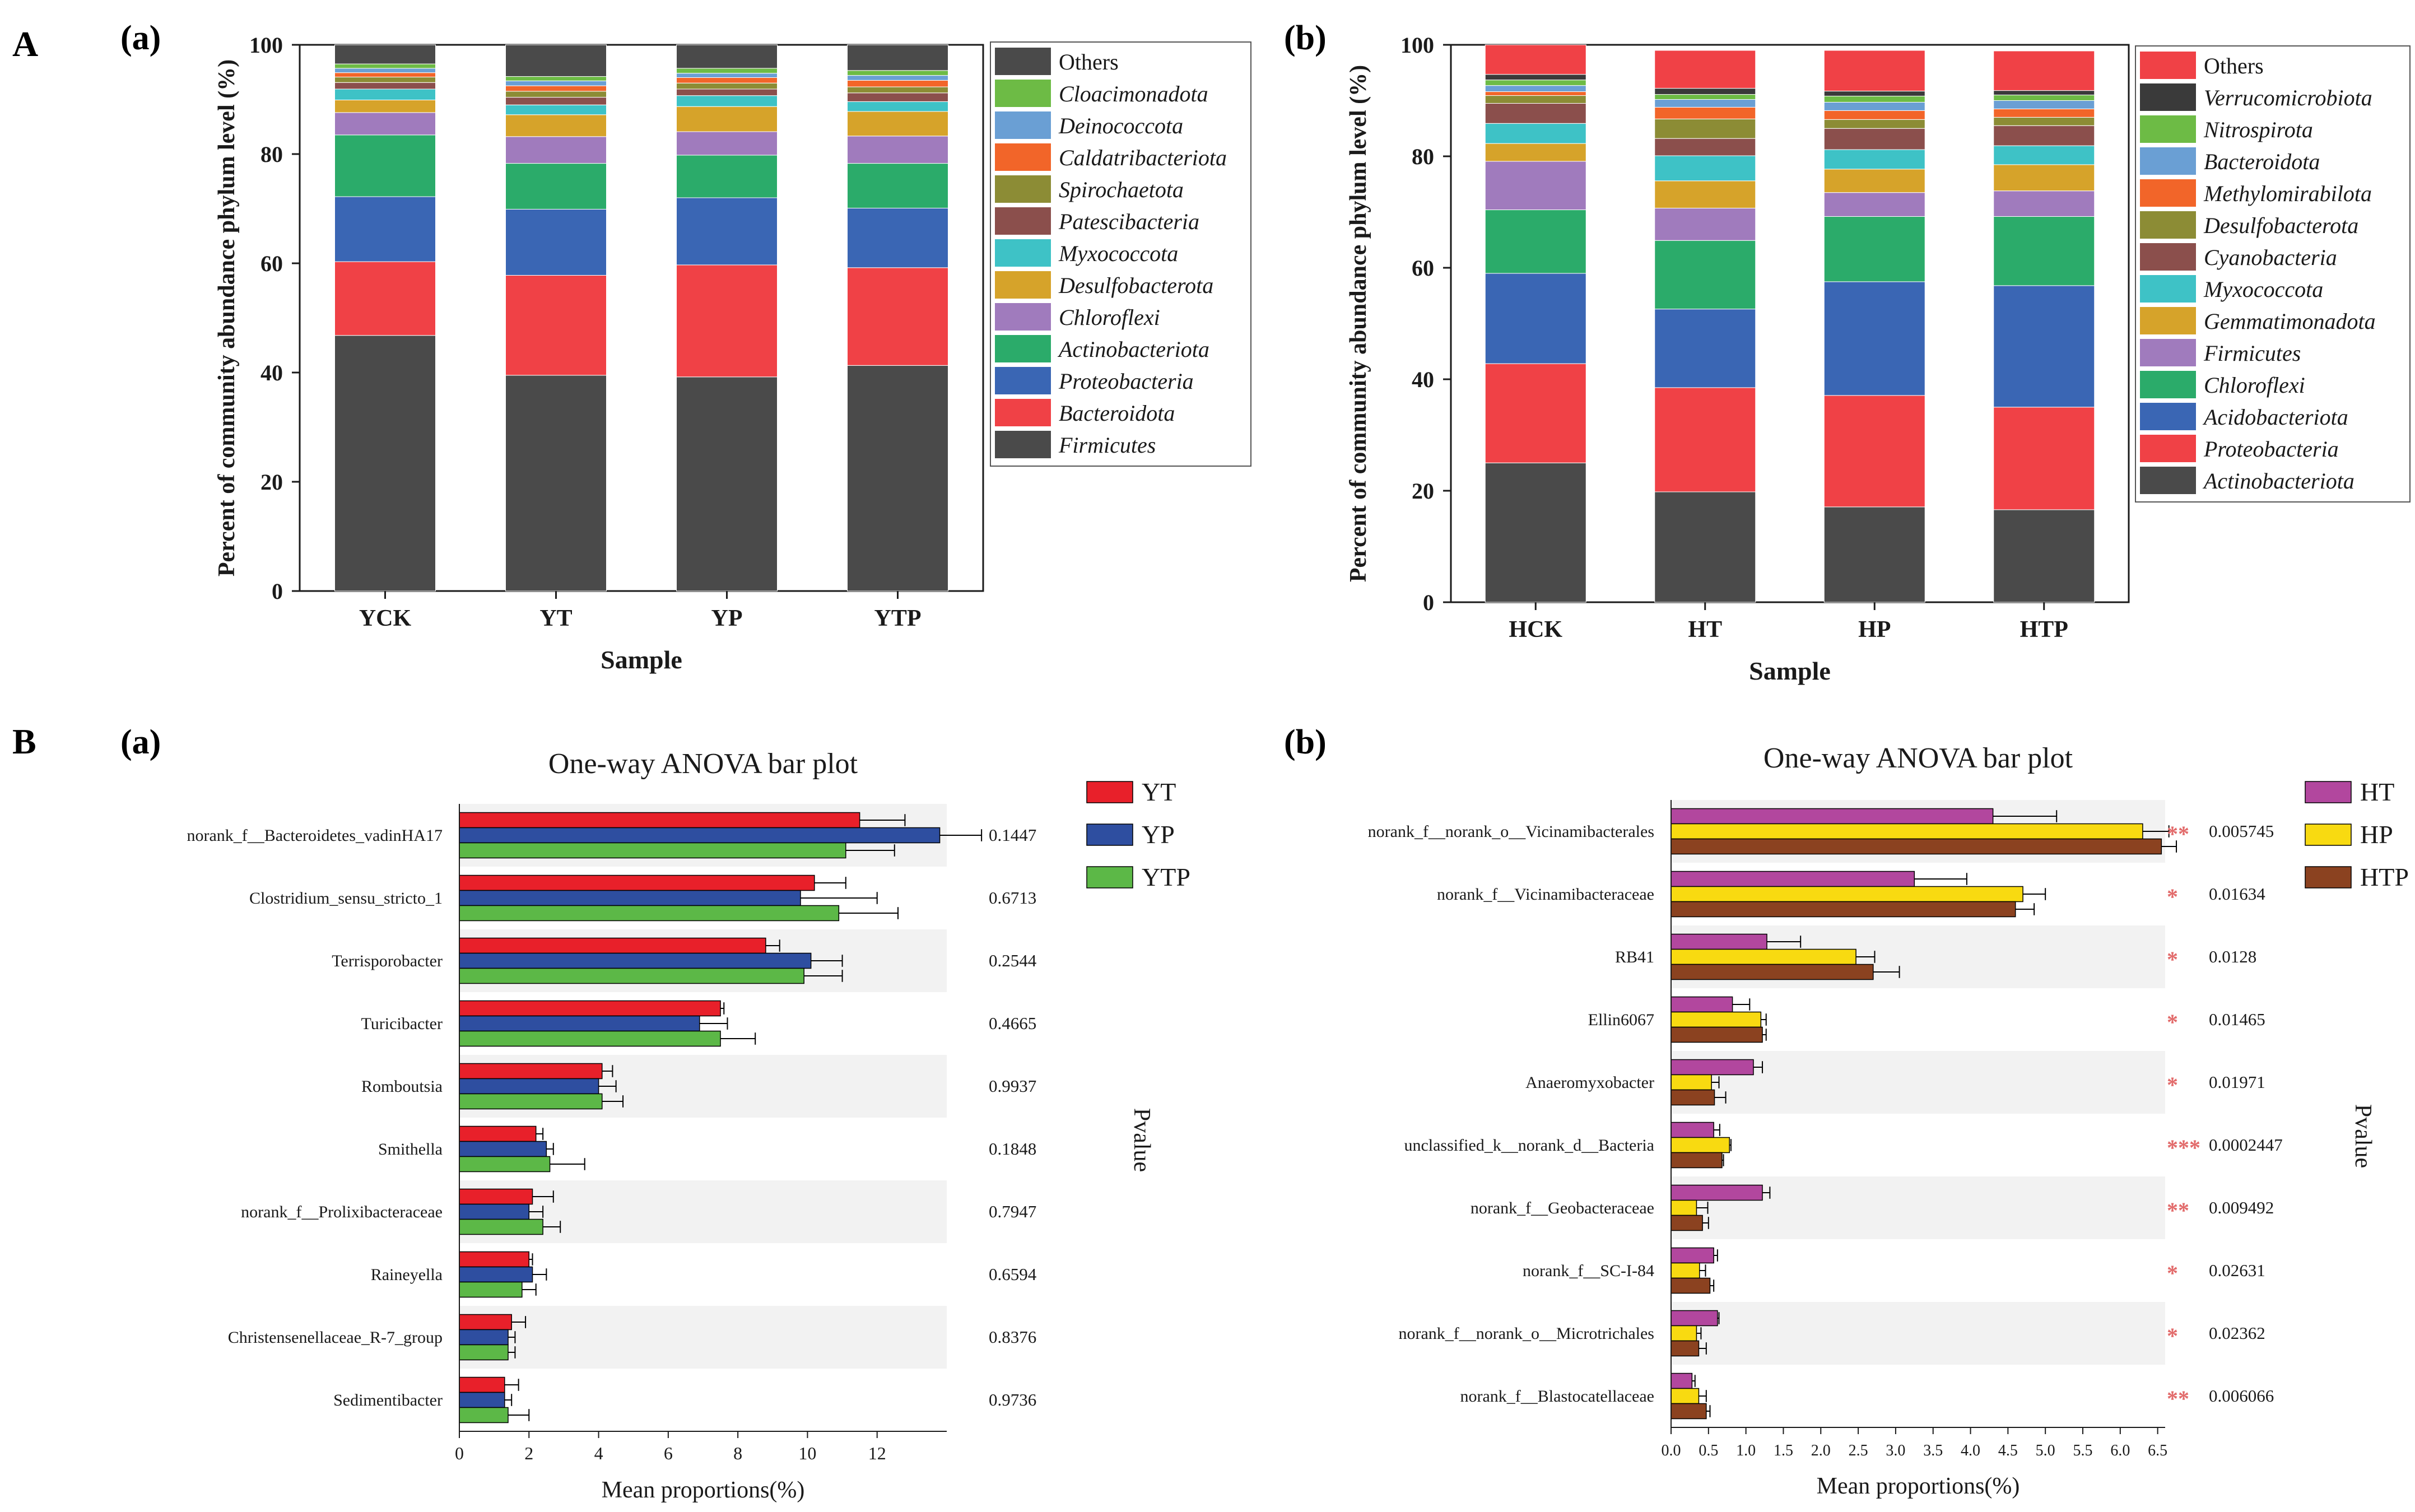  I want to click on p-value: 0.6713, so click(1012, 898).